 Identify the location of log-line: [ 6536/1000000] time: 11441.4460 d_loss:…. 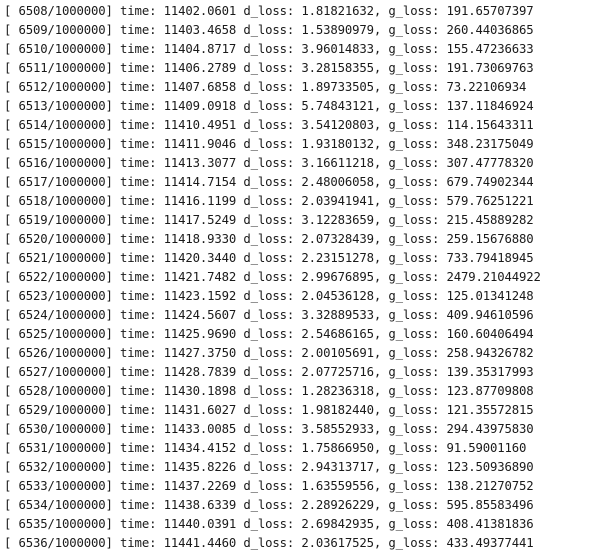
(269, 543).